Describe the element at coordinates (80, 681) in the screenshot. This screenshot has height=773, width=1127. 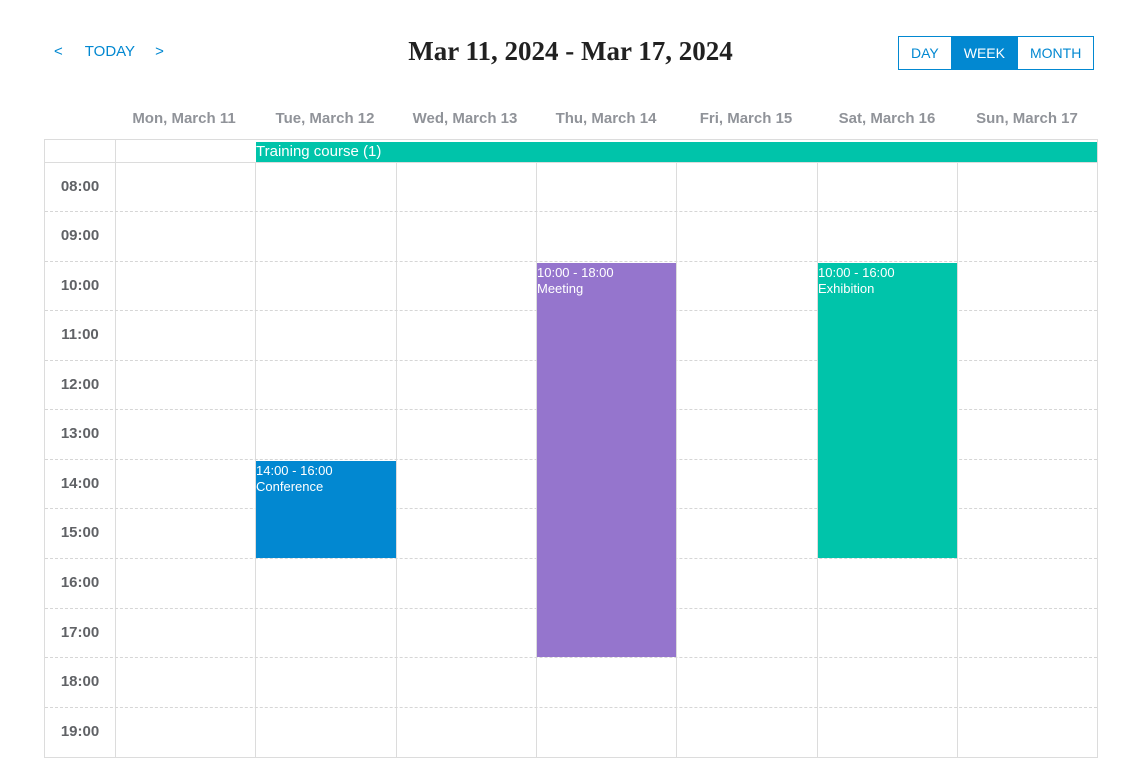
I see `hour-label: 18:00` at that location.